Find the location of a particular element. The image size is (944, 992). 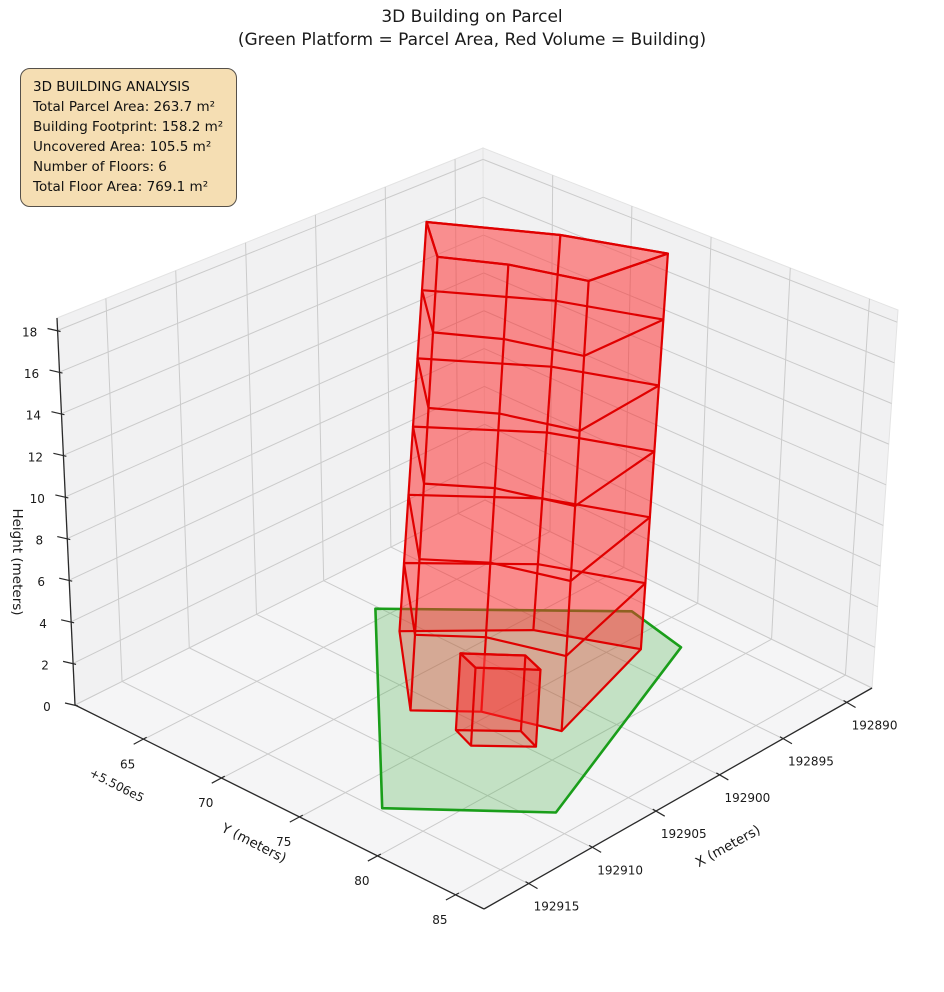

z-tick-label: 4 is located at coordinates (43, 624).